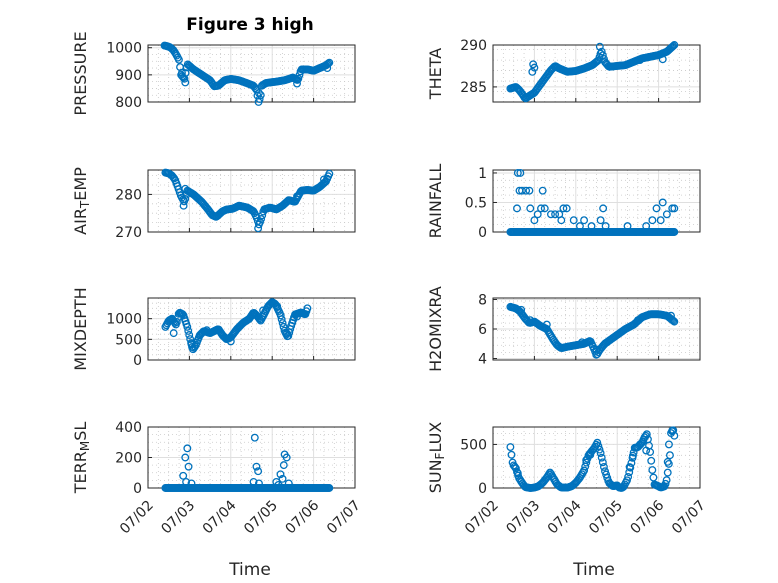 The image size is (778, 583). I want to click on x-tick-label: 07/02, so click(137, 518).